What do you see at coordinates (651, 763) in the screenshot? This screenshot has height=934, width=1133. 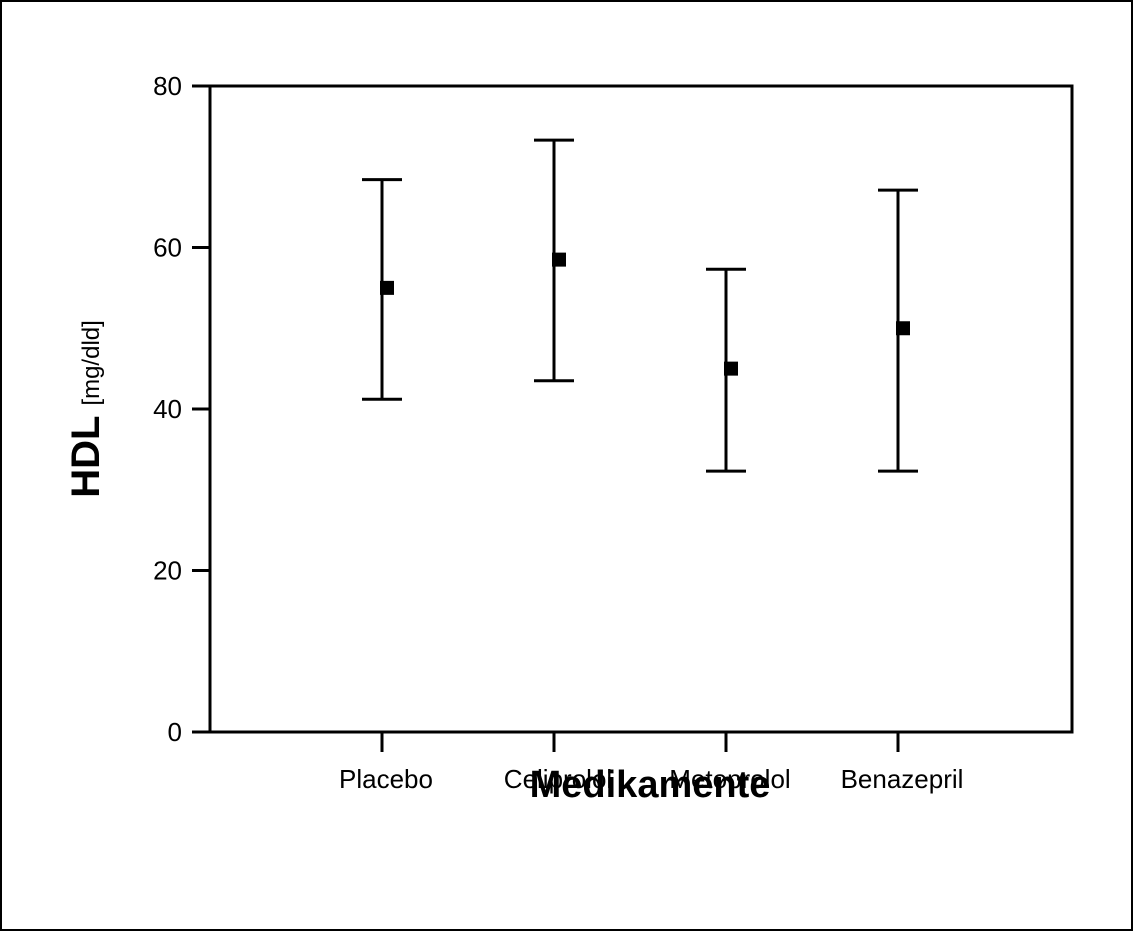 I see `x-axis: Placebo Celiprolol Metoprolol Benazepril` at bounding box center [651, 763].